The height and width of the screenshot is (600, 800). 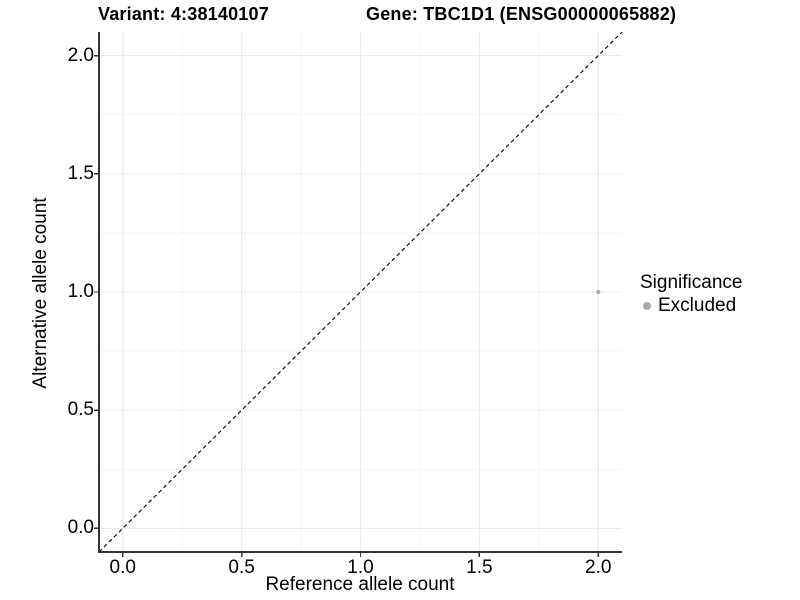 I want to click on legend: Significance Excluded, so click(x=691, y=294).